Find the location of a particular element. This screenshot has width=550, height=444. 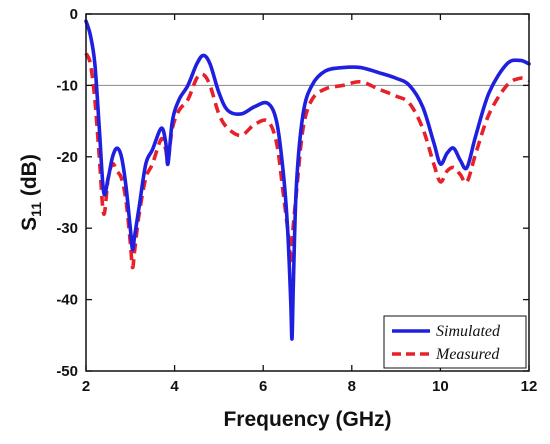

y-axis-title: S11 (dB) is located at coordinates (31, 192).